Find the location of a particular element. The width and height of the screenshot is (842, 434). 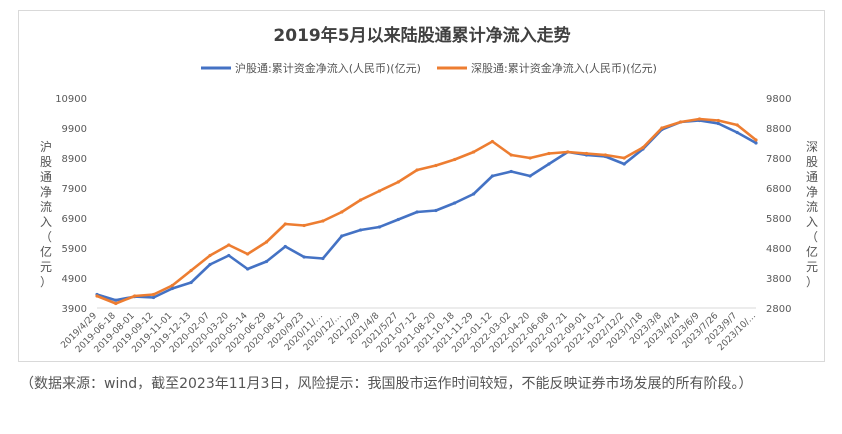

right-tick-label: 7800 is located at coordinates (778, 159).